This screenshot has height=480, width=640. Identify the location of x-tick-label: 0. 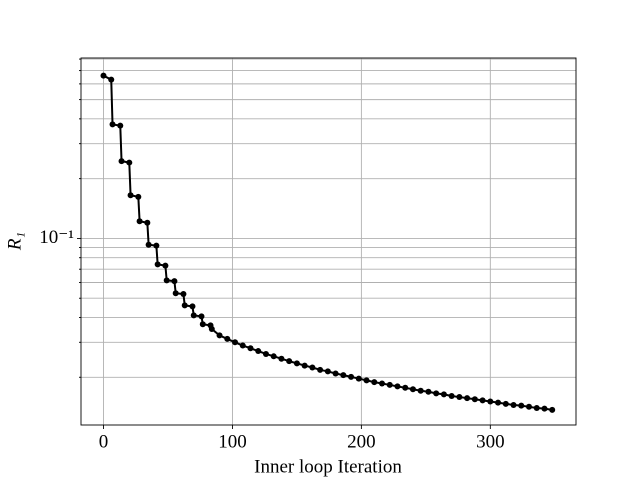
(104, 441).